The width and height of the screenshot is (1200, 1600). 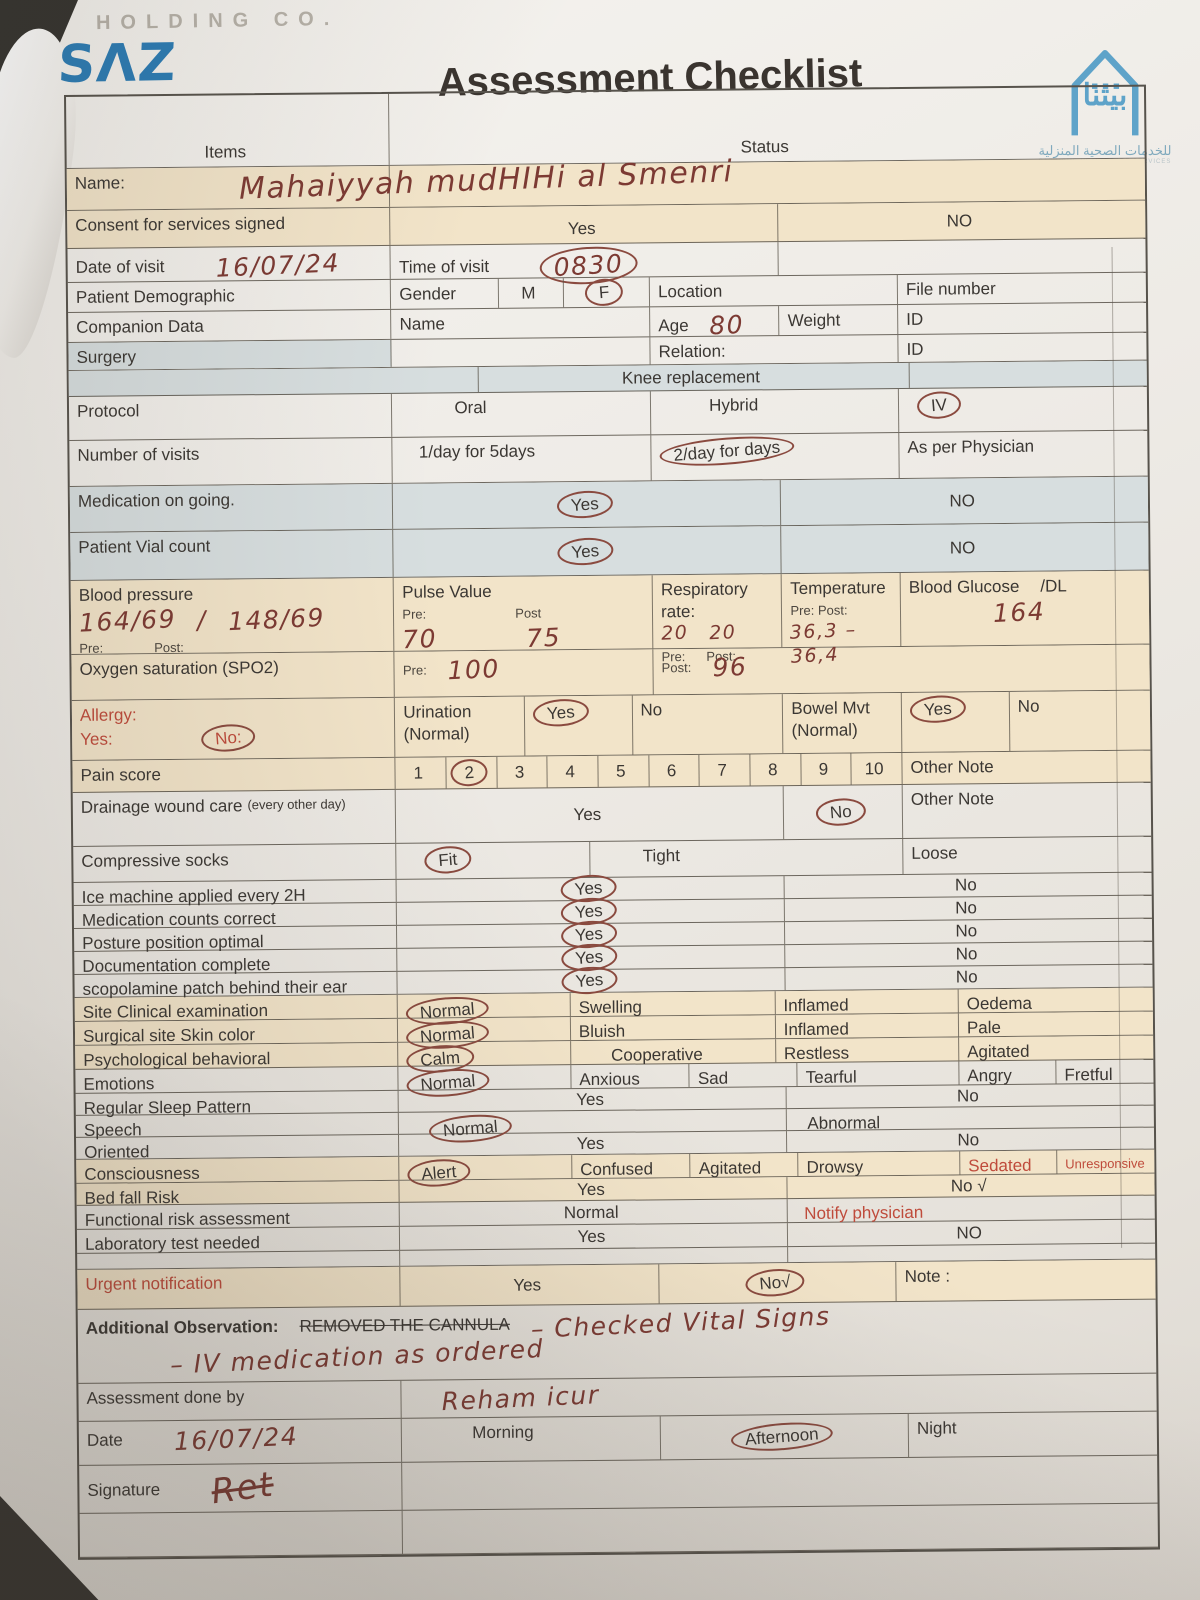 What do you see at coordinates (229, 227) in the screenshot?
I see `cell-consent-signed-0: Consent for services signed` at bounding box center [229, 227].